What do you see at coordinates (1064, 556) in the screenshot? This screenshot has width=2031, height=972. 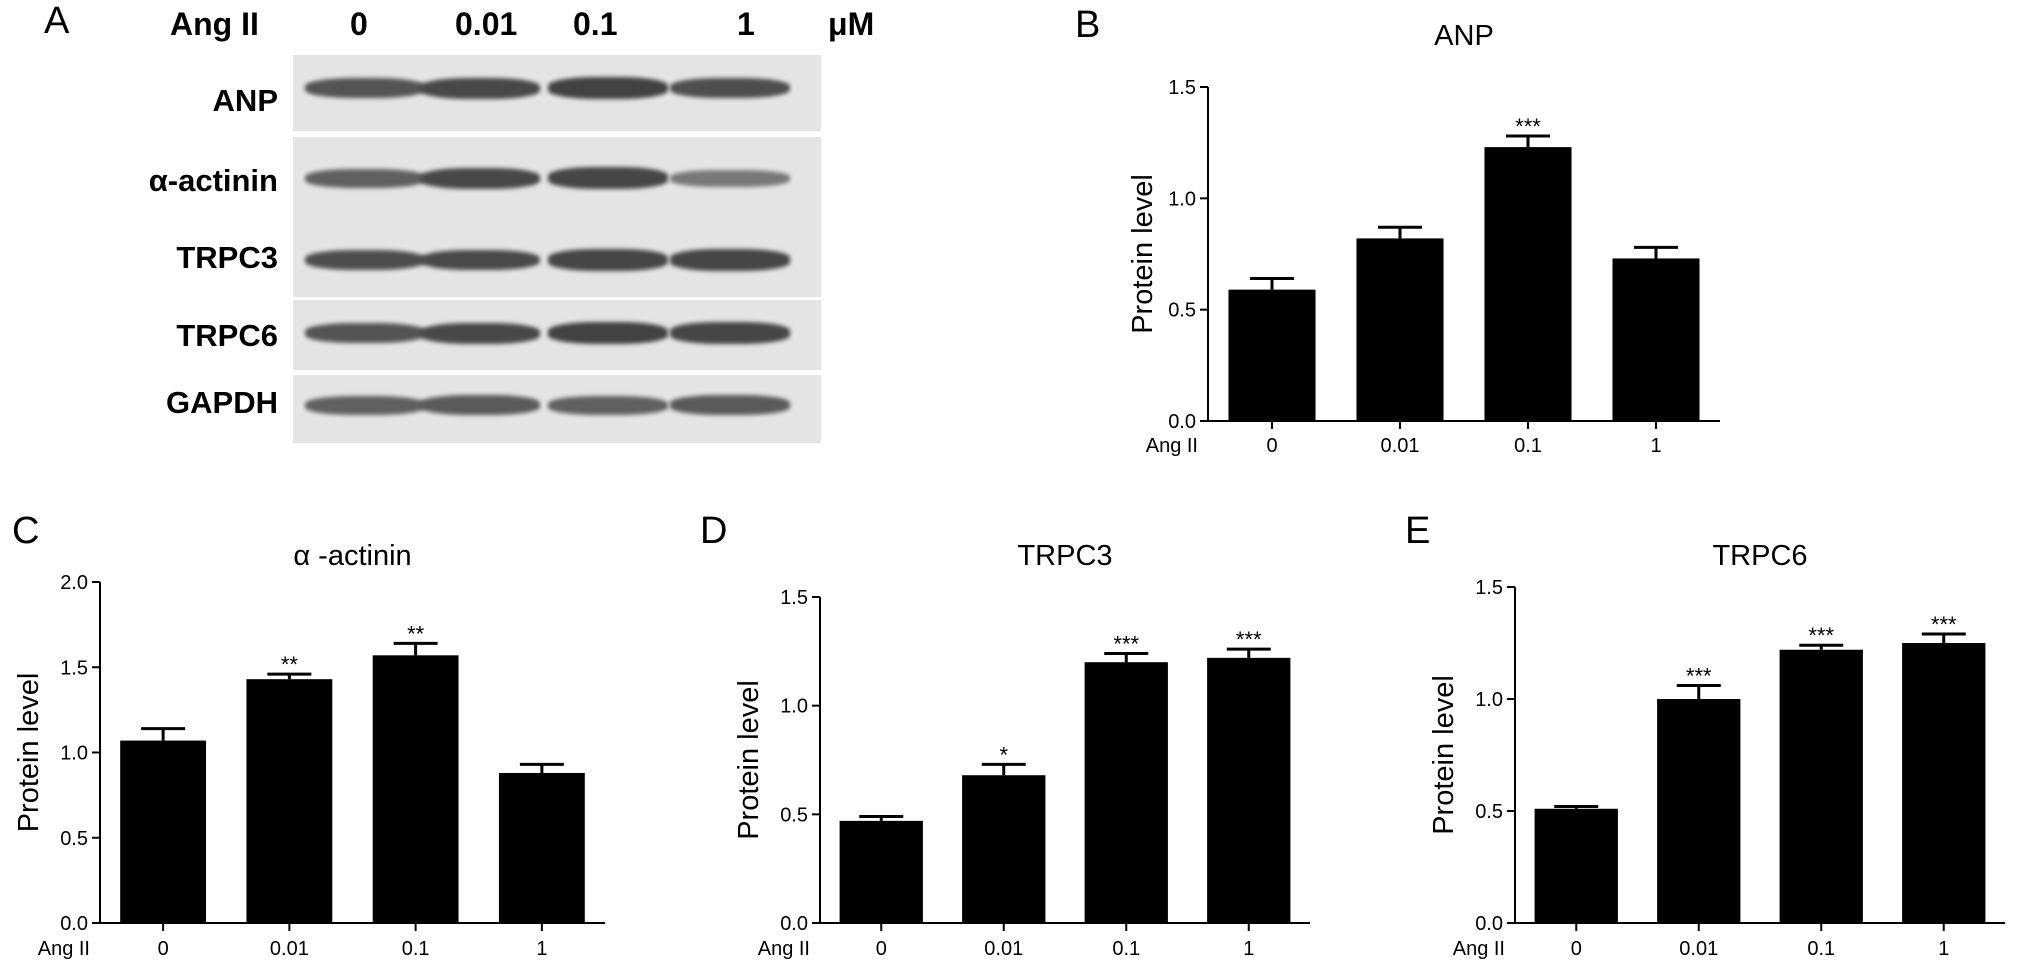 I see `chart-title-d: TRPC3` at bounding box center [1064, 556].